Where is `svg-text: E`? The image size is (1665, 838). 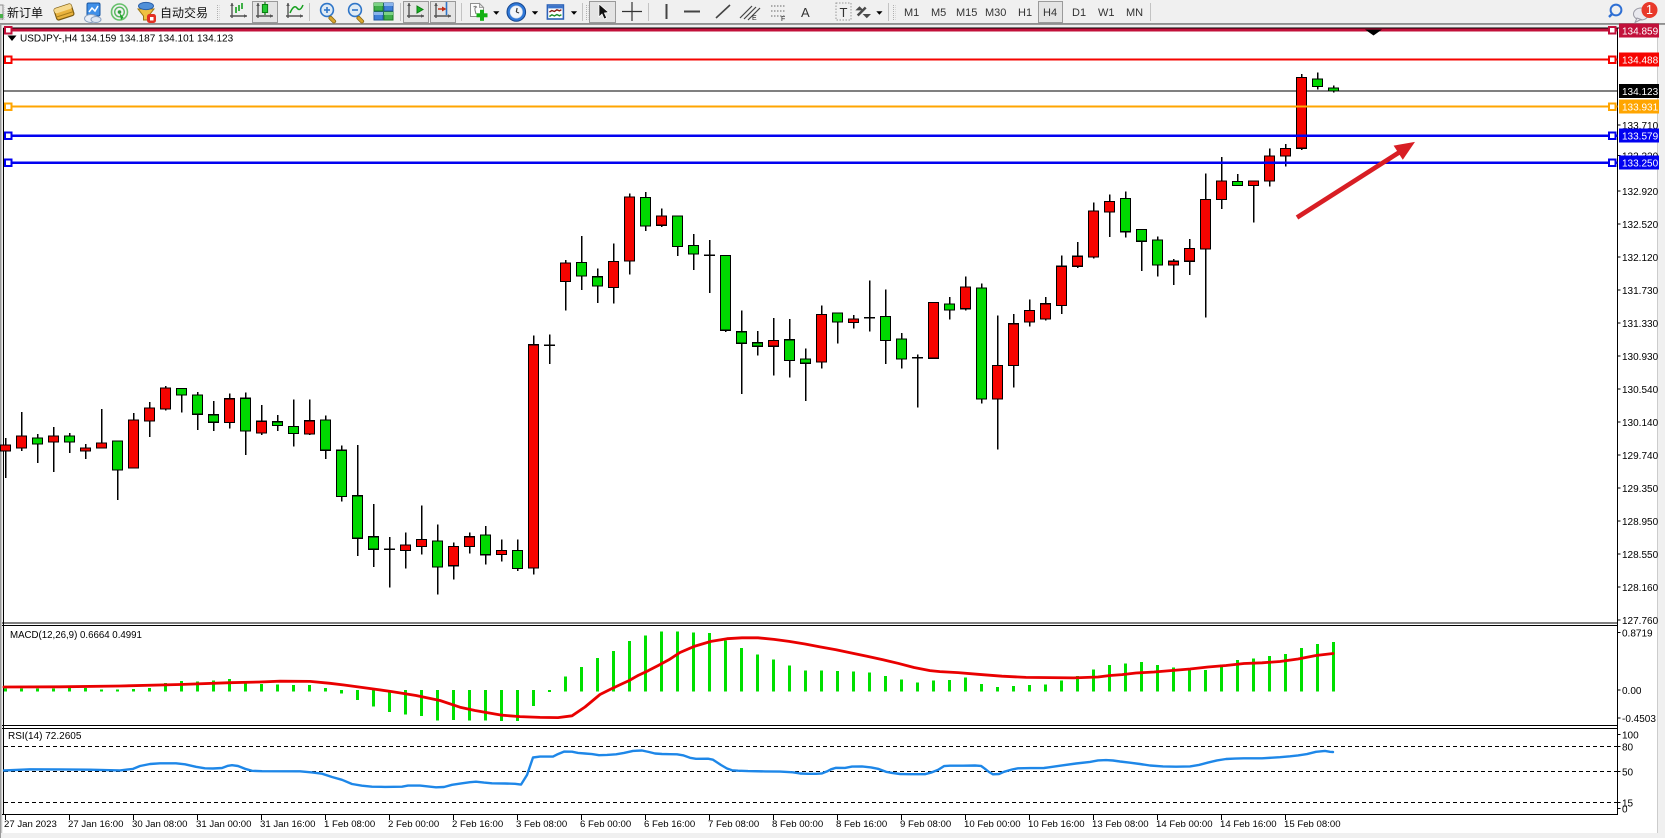
svg-text: E is located at coordinates (754, 18).